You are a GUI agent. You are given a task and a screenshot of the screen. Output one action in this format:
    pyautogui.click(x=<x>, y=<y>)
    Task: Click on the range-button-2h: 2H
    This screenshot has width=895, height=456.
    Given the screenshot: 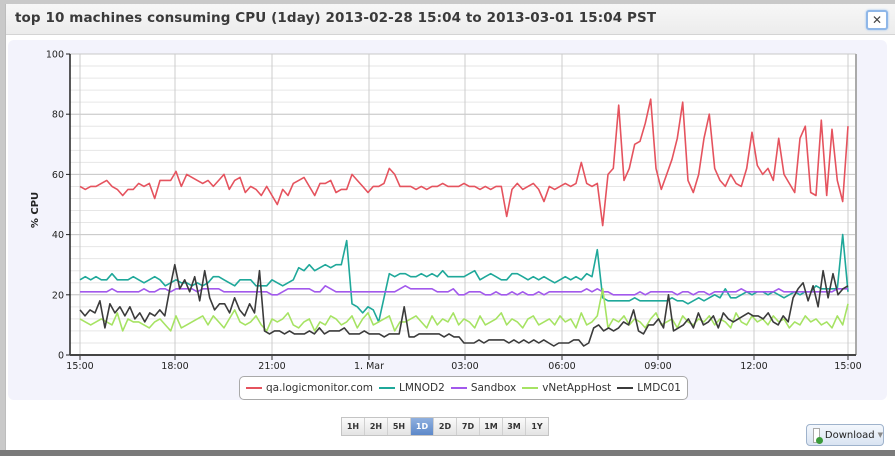 What is the action you would take?
    pyautogui.click(x=376, y=426)
    